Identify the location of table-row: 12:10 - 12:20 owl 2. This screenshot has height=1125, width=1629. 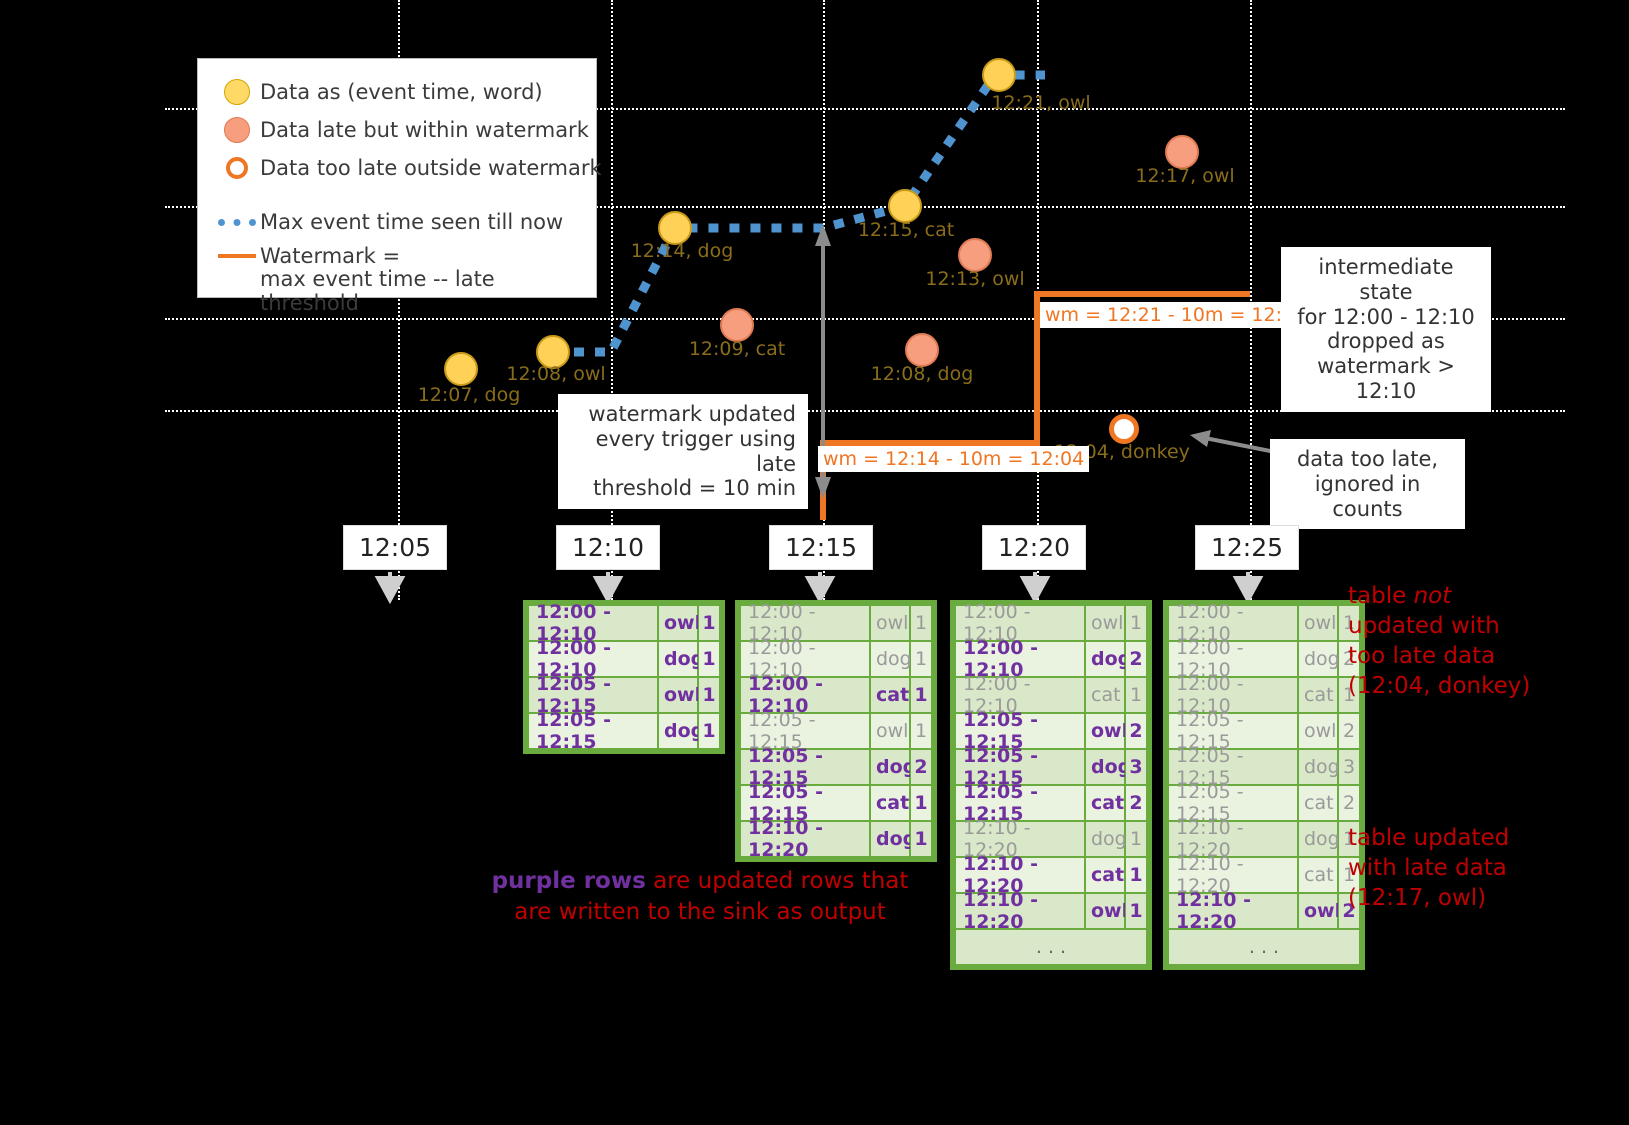
(1264, 911).